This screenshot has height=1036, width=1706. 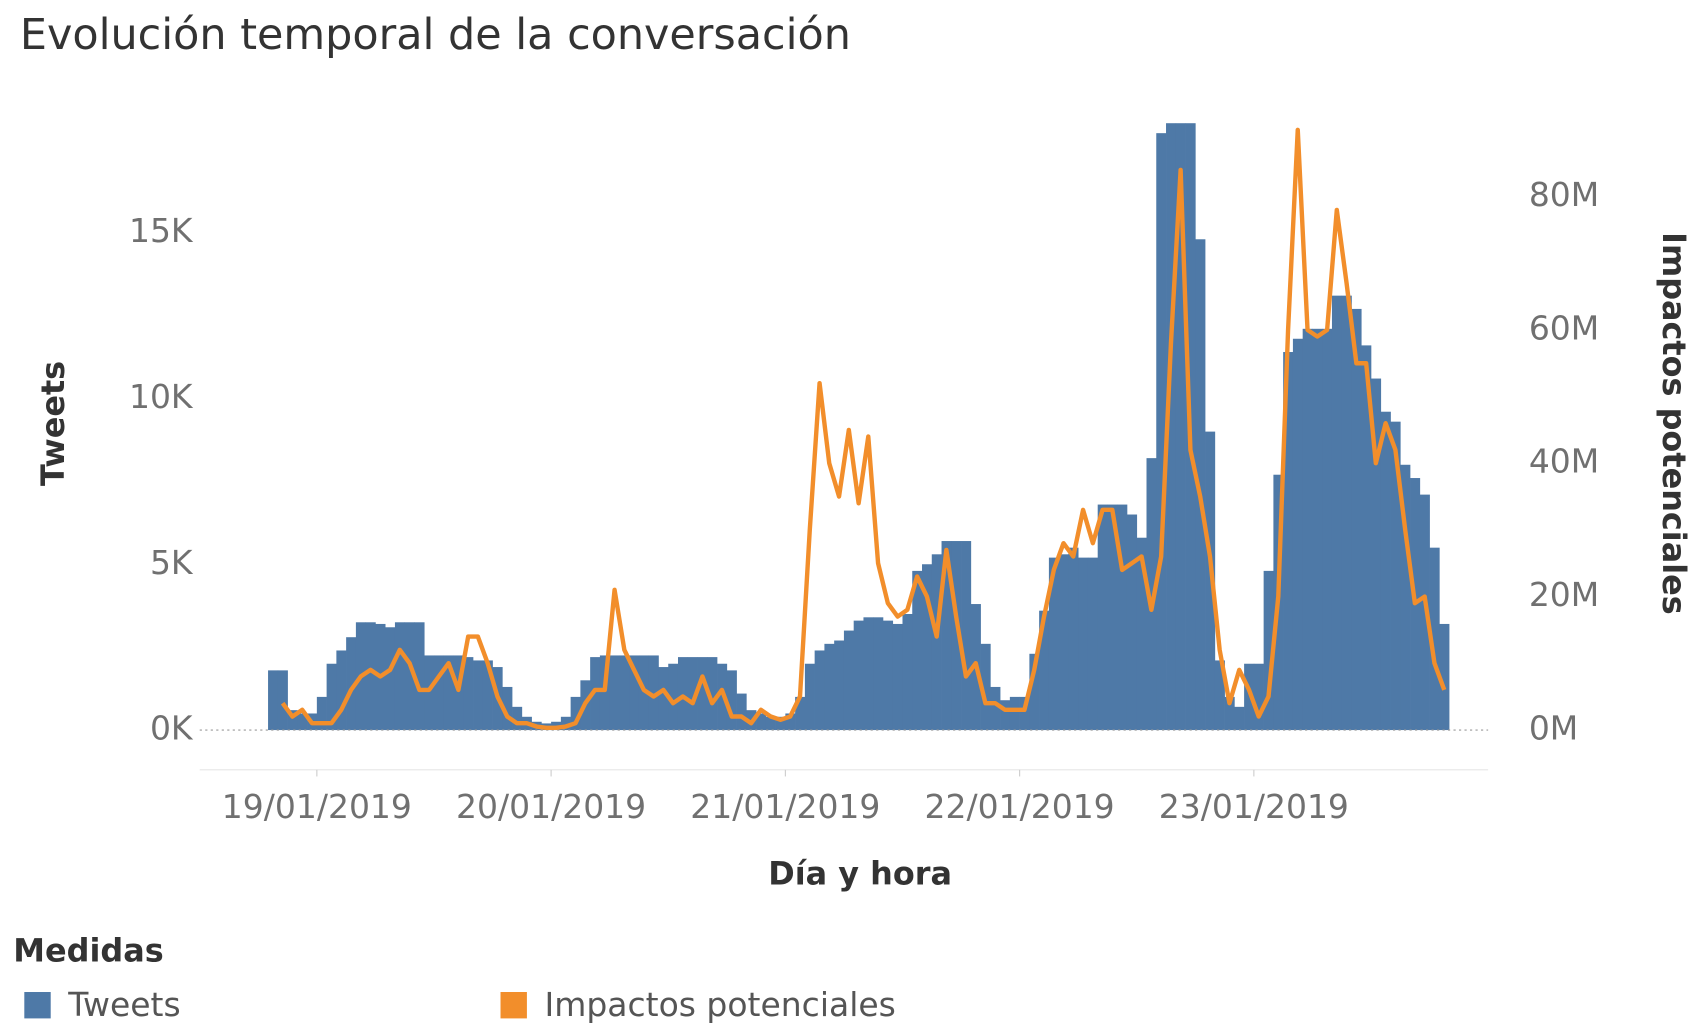 What do you see at coordinates (88, 950) in the screenshot?
I see `legend-title: Medidas` at bounding box center [88, 950].